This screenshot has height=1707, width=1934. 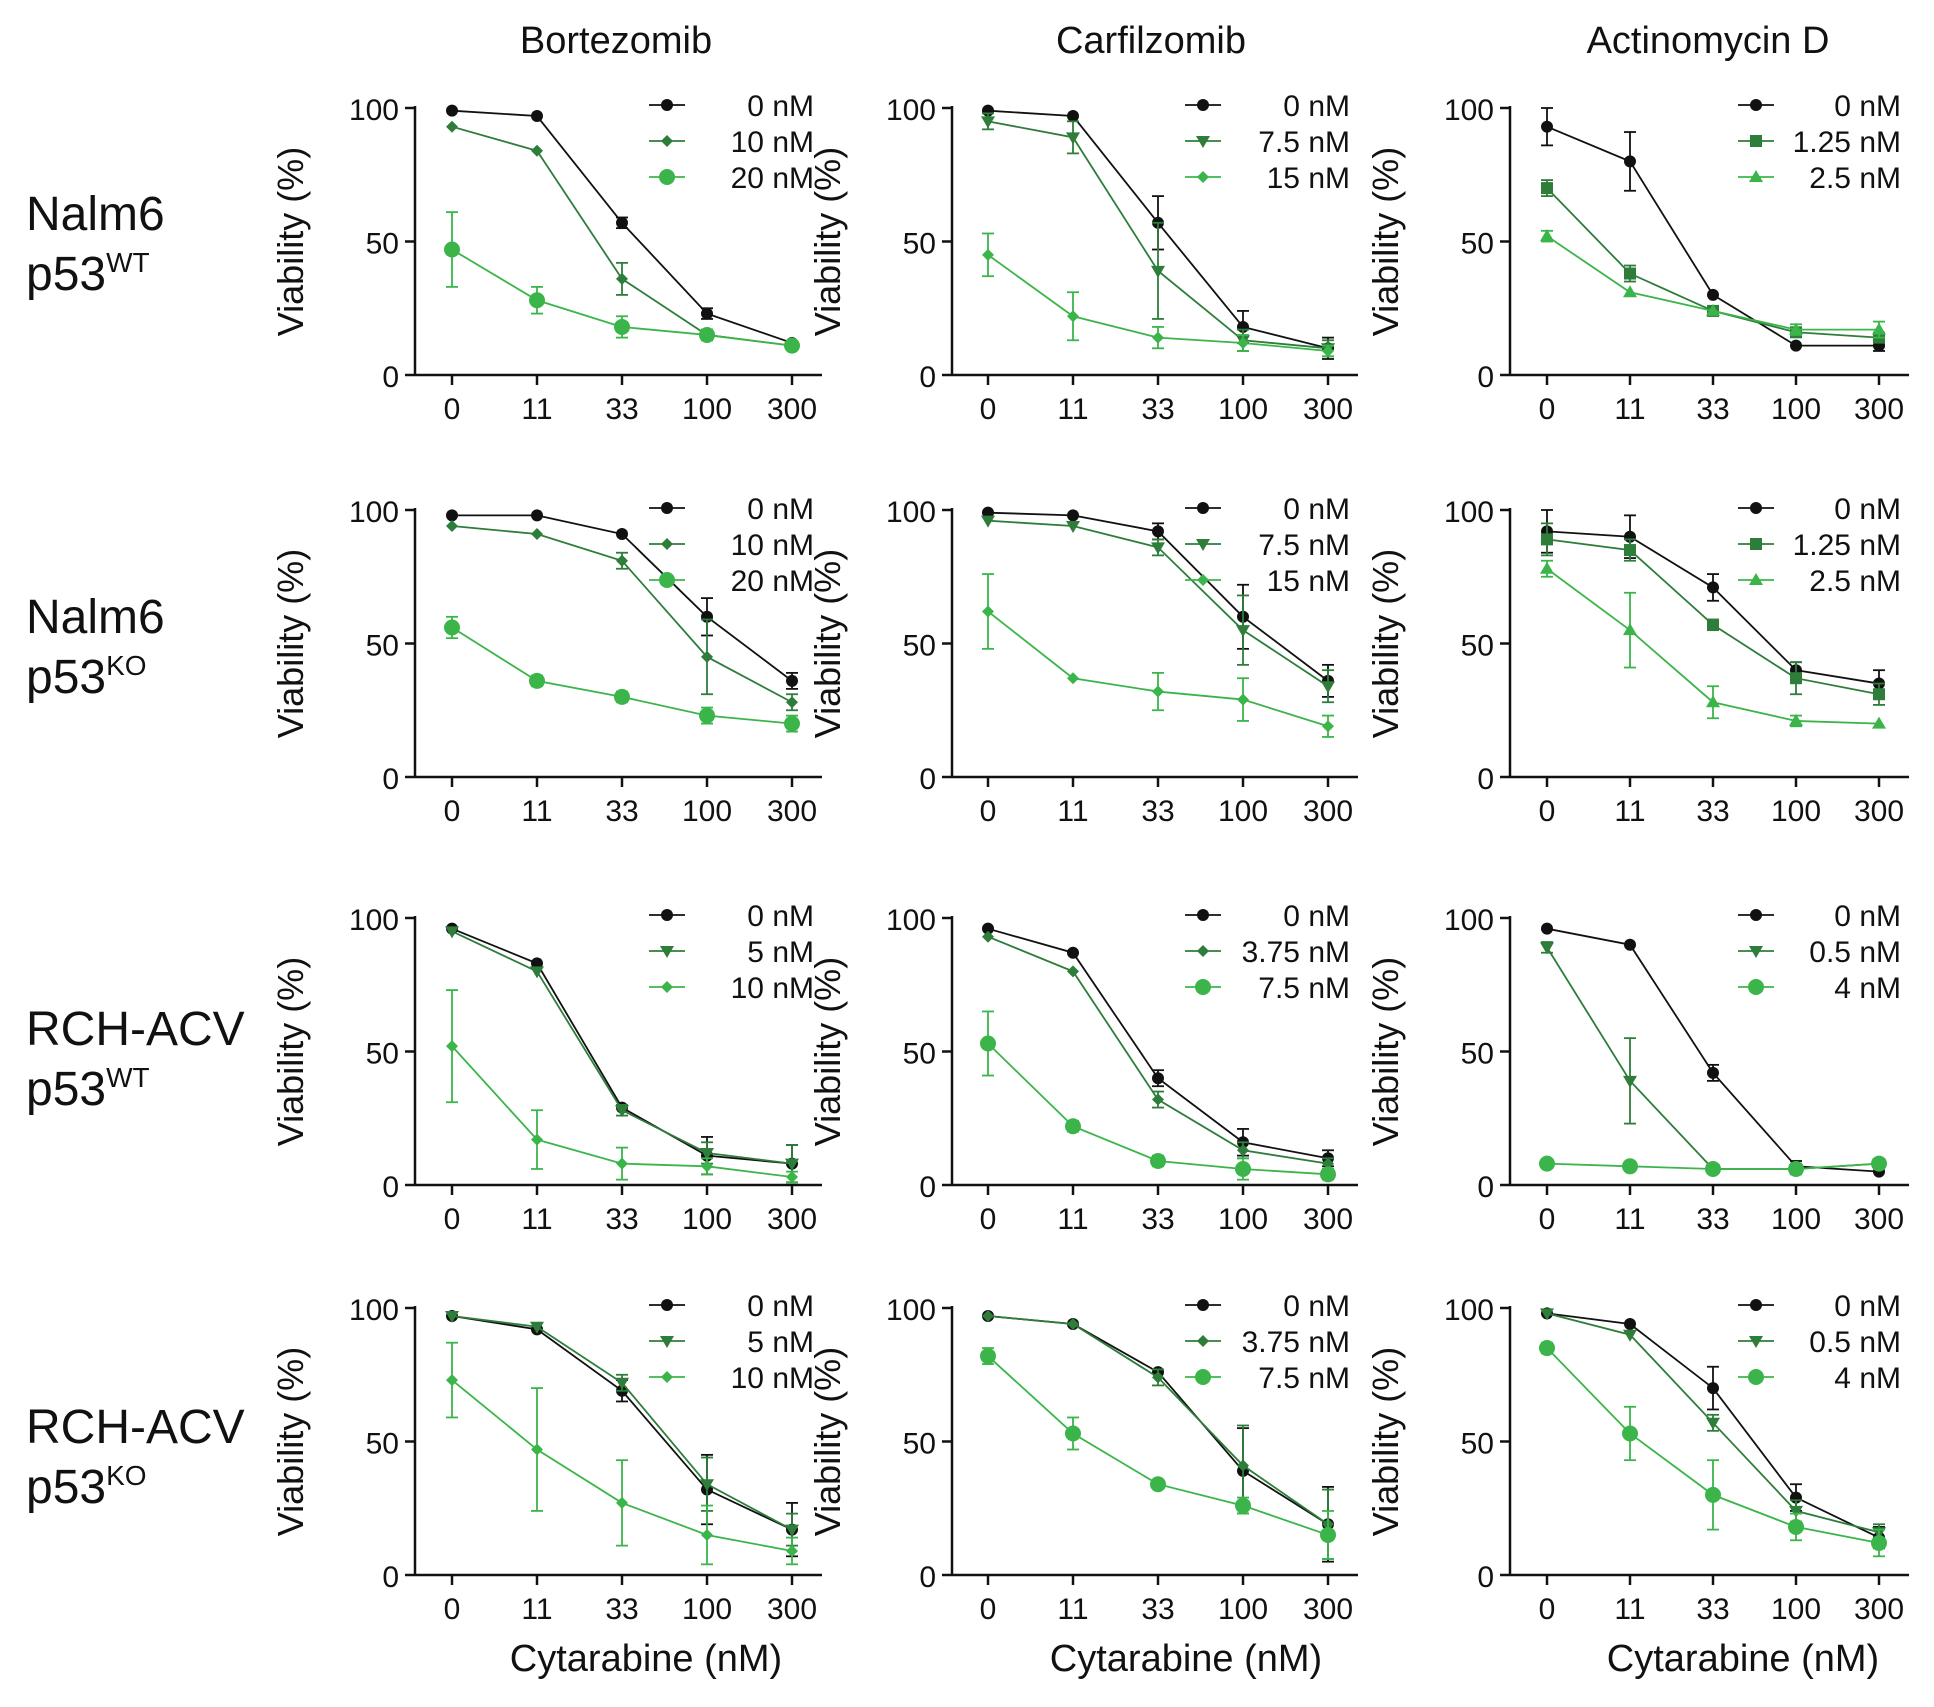 What do you see at coordinates (629, 258) in the screenshot?
I see `series-2: 20 nM` at bounding box center [629, 258].